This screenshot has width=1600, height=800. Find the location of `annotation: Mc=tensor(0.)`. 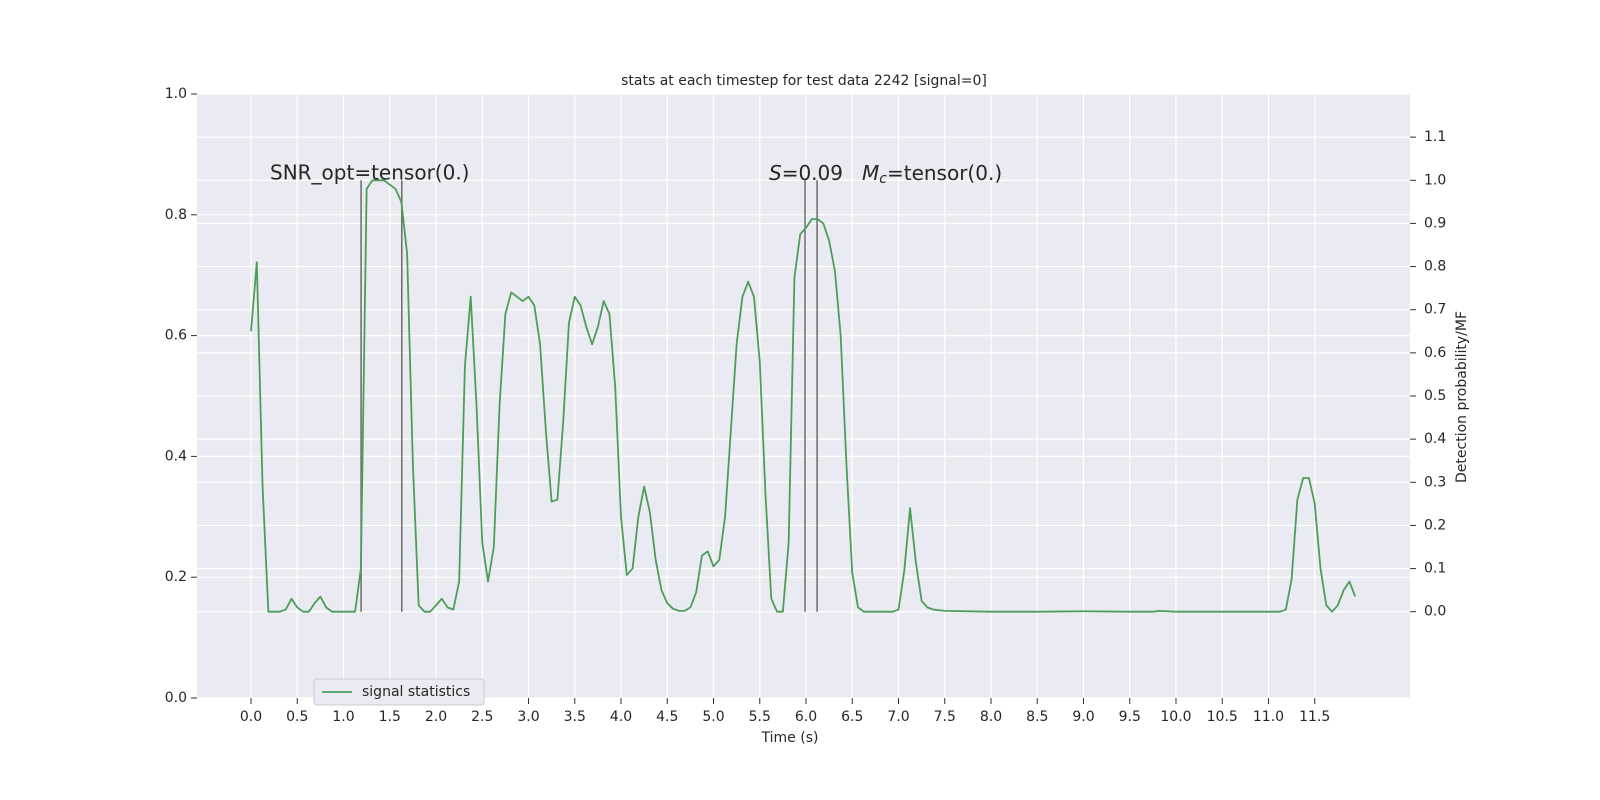

annotation: Mc=tensor(0.) is located at coordinates (932, 174).